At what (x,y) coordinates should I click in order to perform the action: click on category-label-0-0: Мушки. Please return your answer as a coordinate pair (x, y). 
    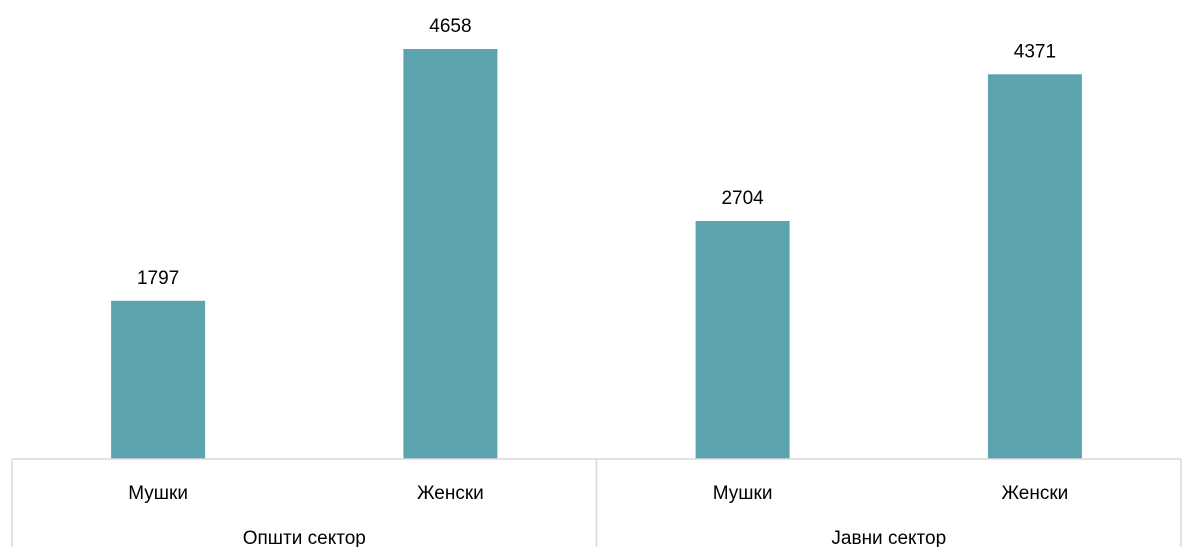
    Looking at the image, I should click on (158, 493).